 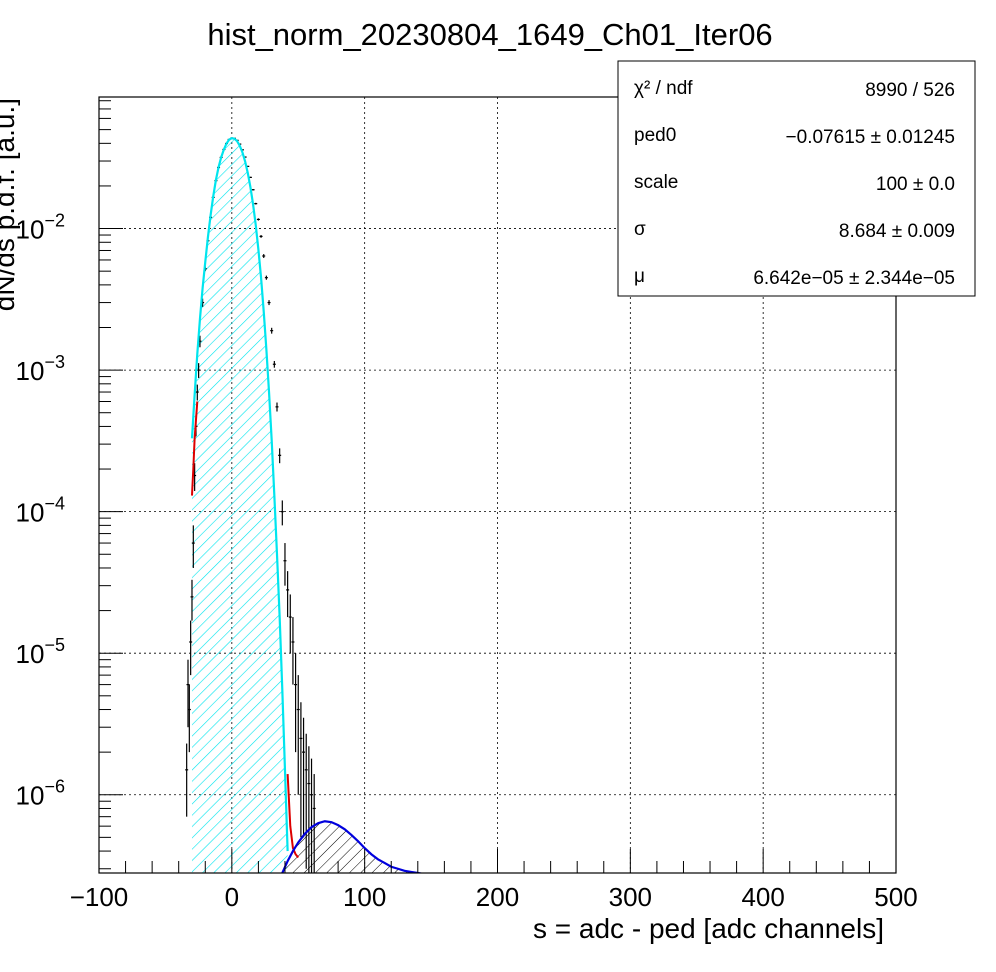 What do you see at coordinates (364, 897) in the screenshot?
I see `x-tick-label: 100` at bounding box center [364, 897].